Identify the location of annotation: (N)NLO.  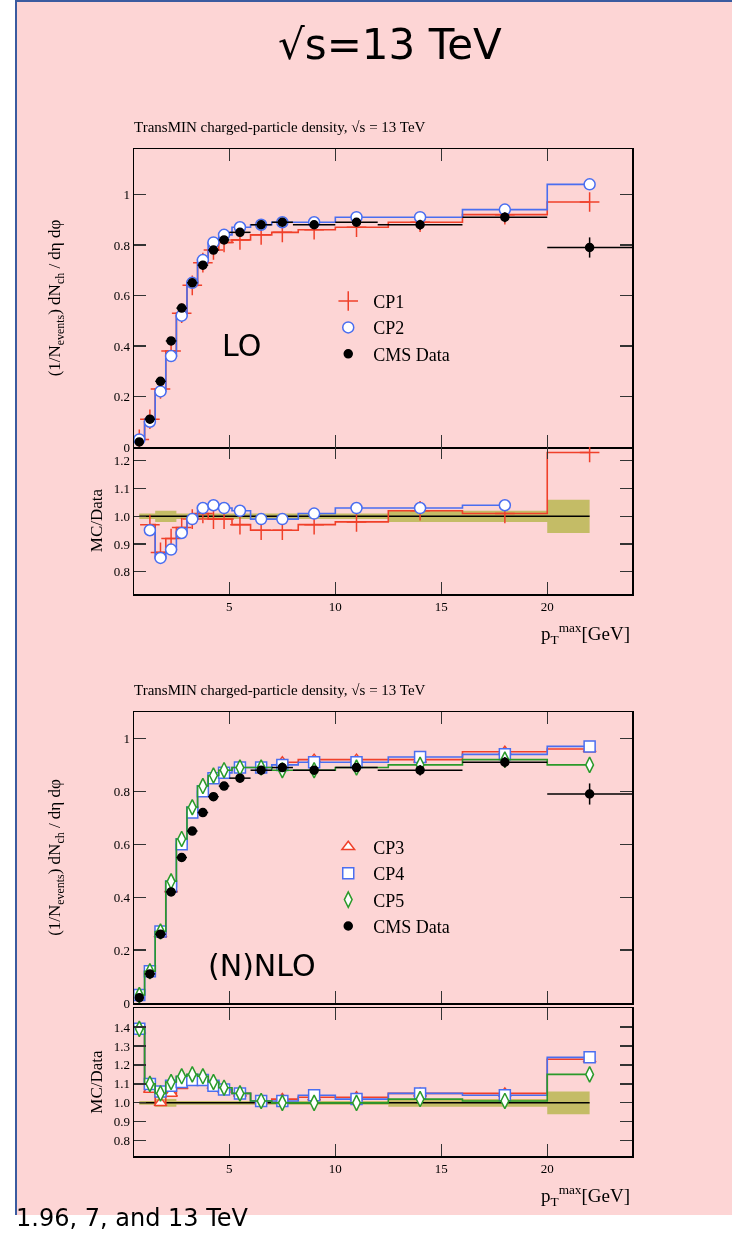
(262, 965).